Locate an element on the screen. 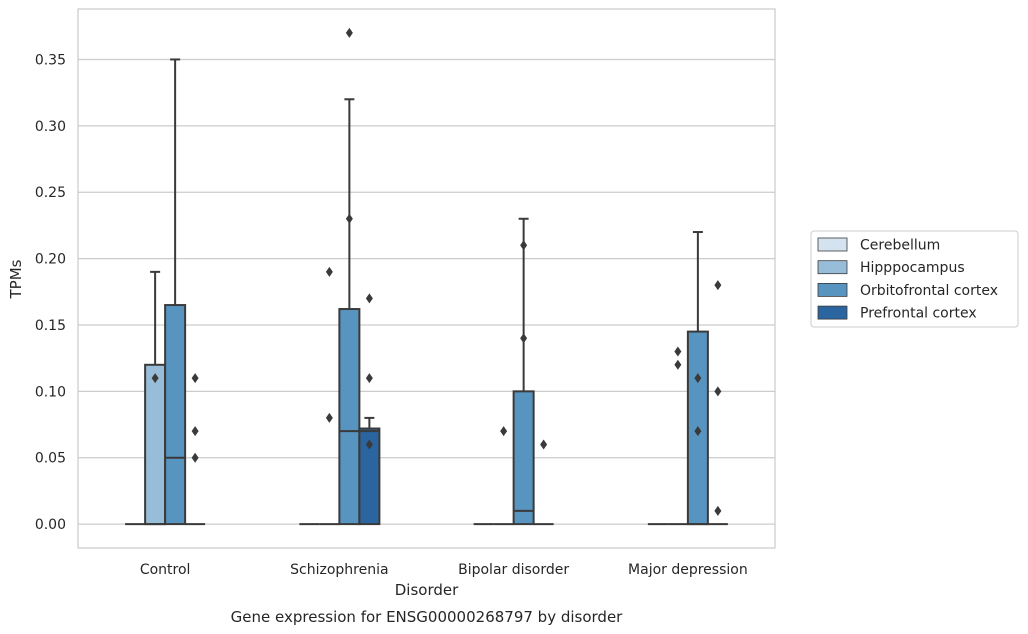  y-tick-label: 0.30 is located at coordinates (50, 127).